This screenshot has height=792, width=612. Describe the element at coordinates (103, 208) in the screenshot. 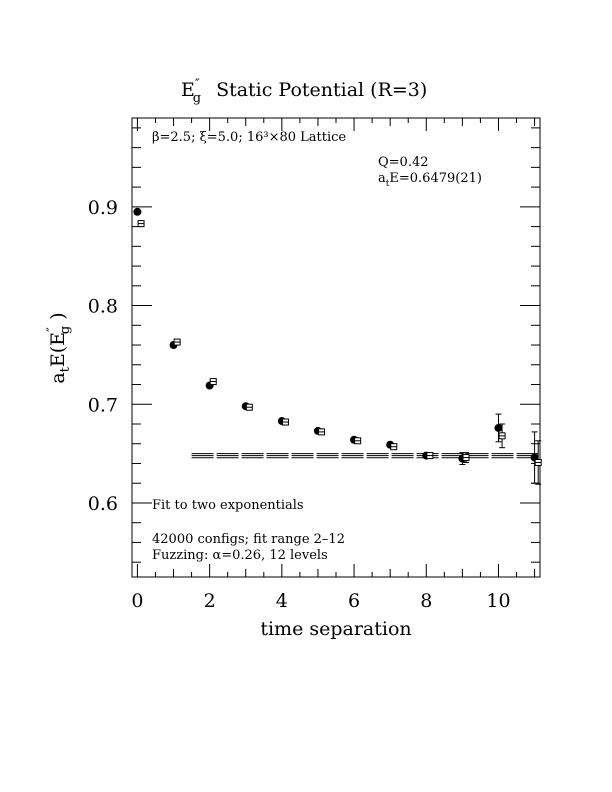

I see `y-tick-label: 0.9` at that location.